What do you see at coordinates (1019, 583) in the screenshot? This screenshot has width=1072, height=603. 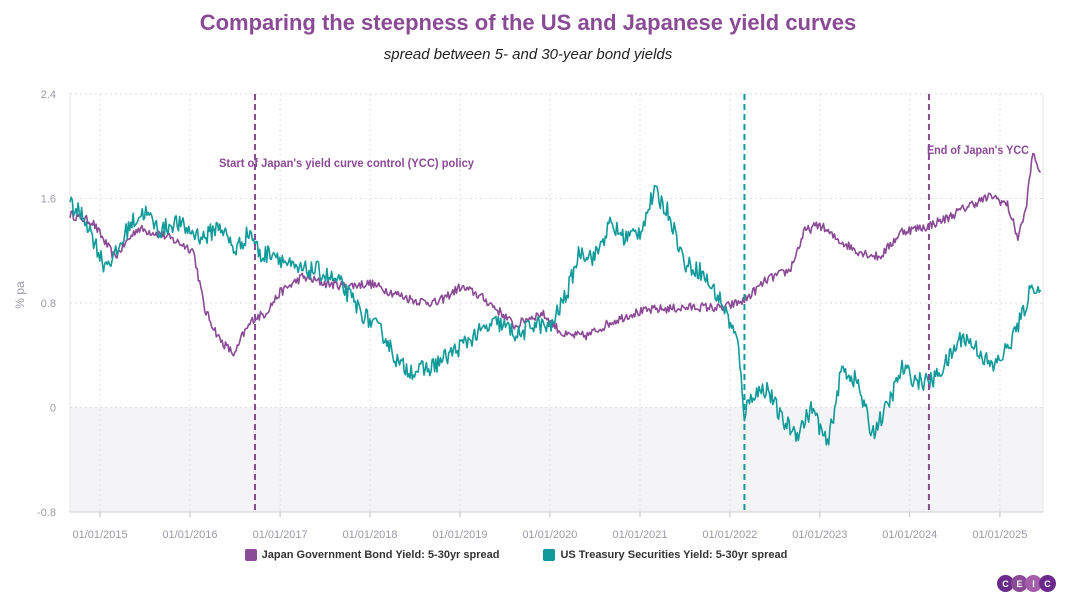 I see `logo-letter: E` at bounding box center [1019, 583].